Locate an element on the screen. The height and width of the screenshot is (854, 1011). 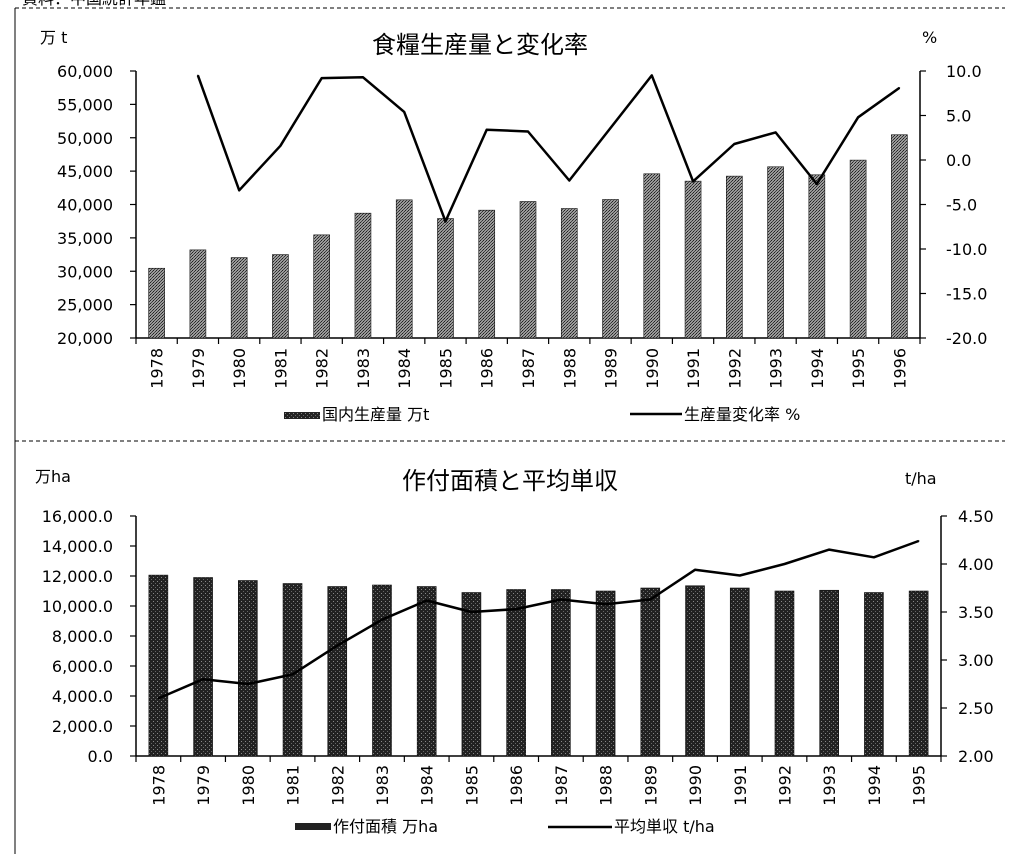
legend-label-bar: 作付面積 万ha is located at coordinates (385, 826).